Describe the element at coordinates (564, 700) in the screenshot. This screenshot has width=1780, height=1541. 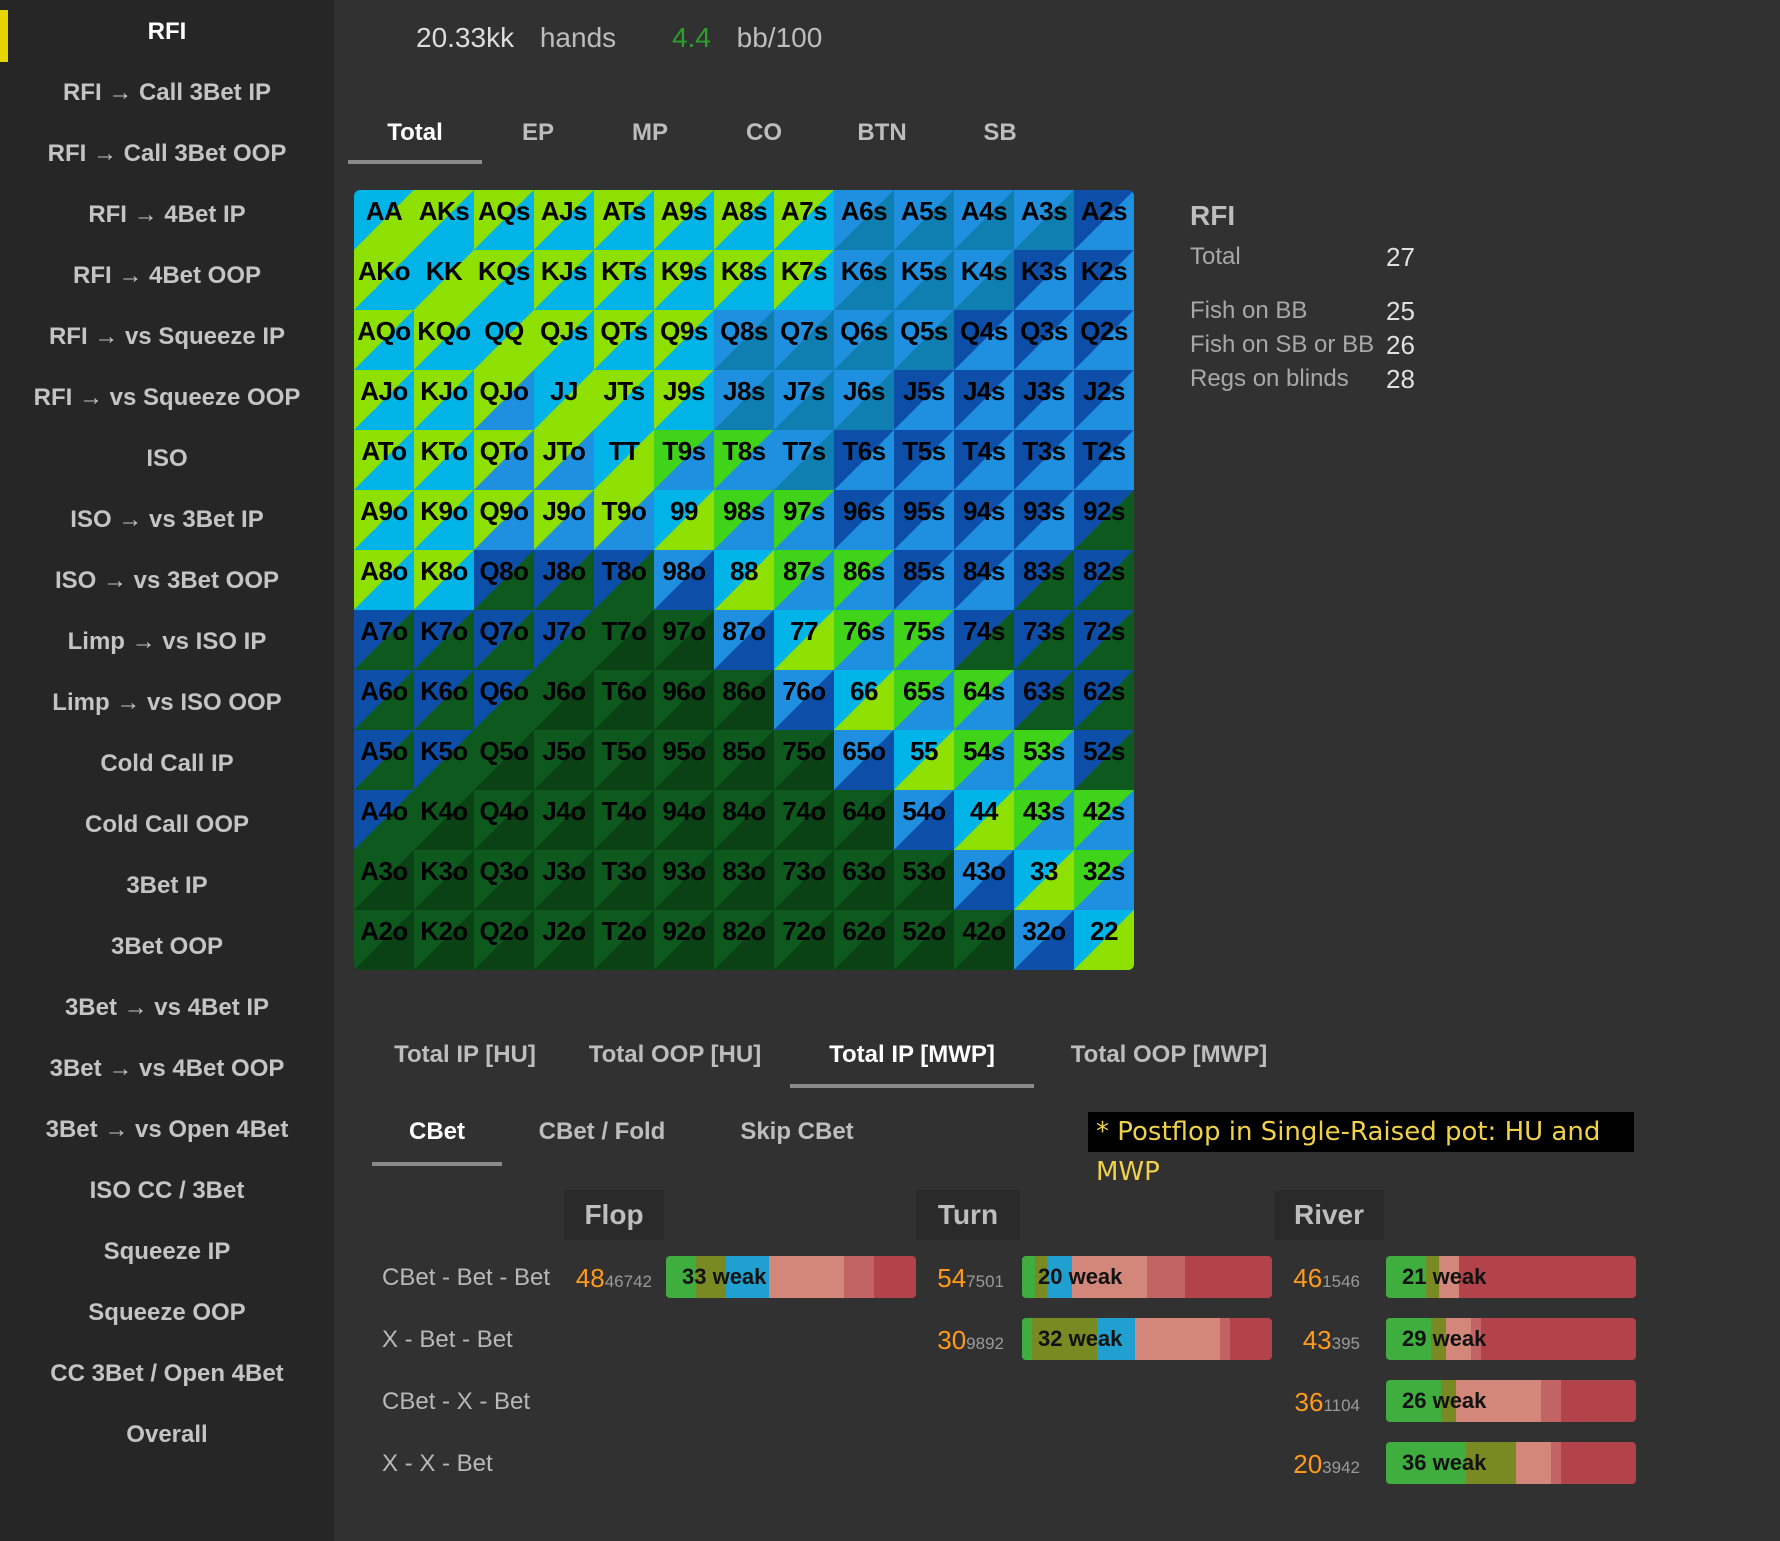
I see `hand-cell: J6o171` at that location.